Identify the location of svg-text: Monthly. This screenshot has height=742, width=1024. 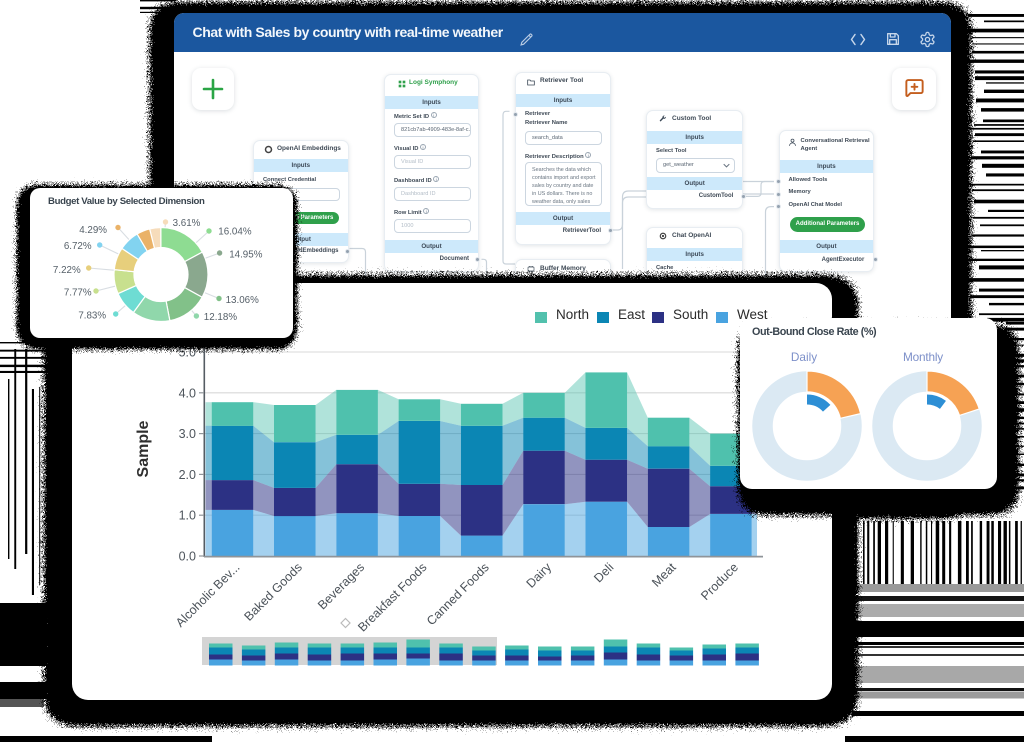
(923, 357).